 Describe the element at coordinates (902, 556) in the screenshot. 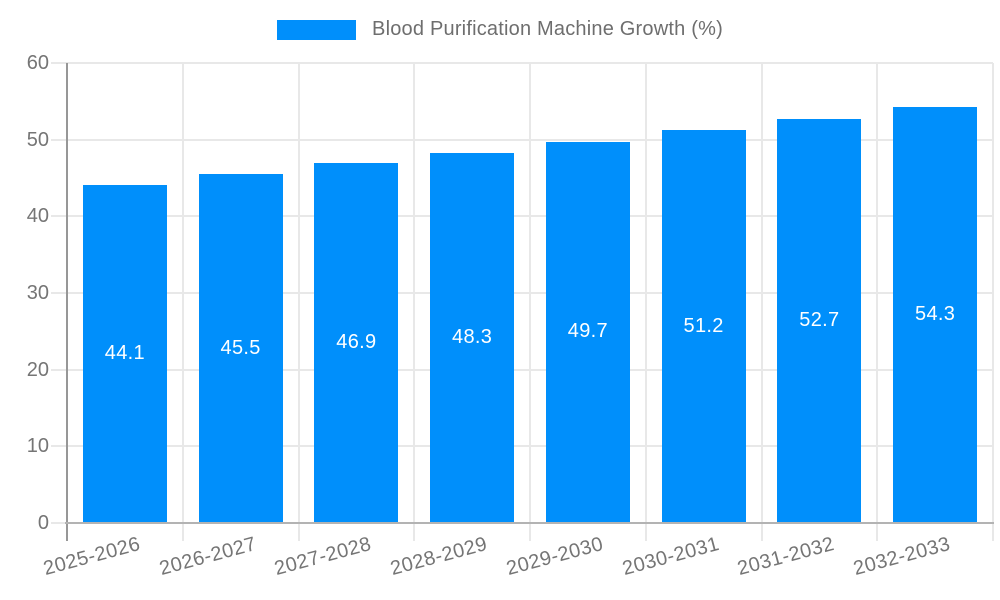

I see `x-axis-tick-label: 2032-2033` at that location.